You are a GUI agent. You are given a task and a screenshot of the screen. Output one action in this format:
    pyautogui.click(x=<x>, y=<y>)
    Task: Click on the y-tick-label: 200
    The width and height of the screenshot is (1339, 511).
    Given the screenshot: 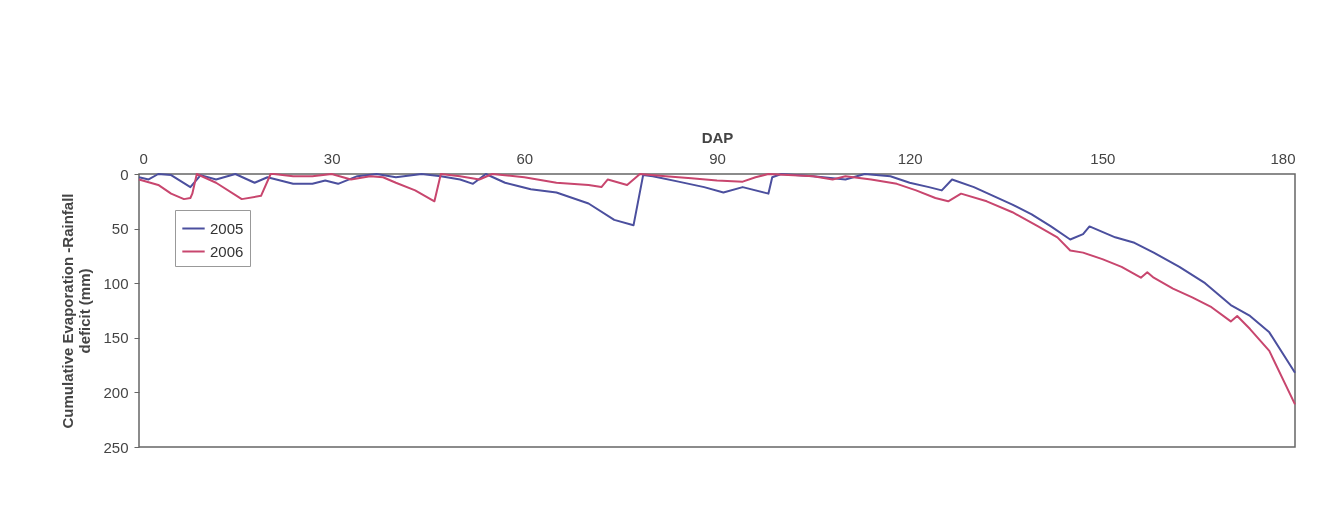 What is the action you would take?
    pyautogui.click(x=116, y=392)
    